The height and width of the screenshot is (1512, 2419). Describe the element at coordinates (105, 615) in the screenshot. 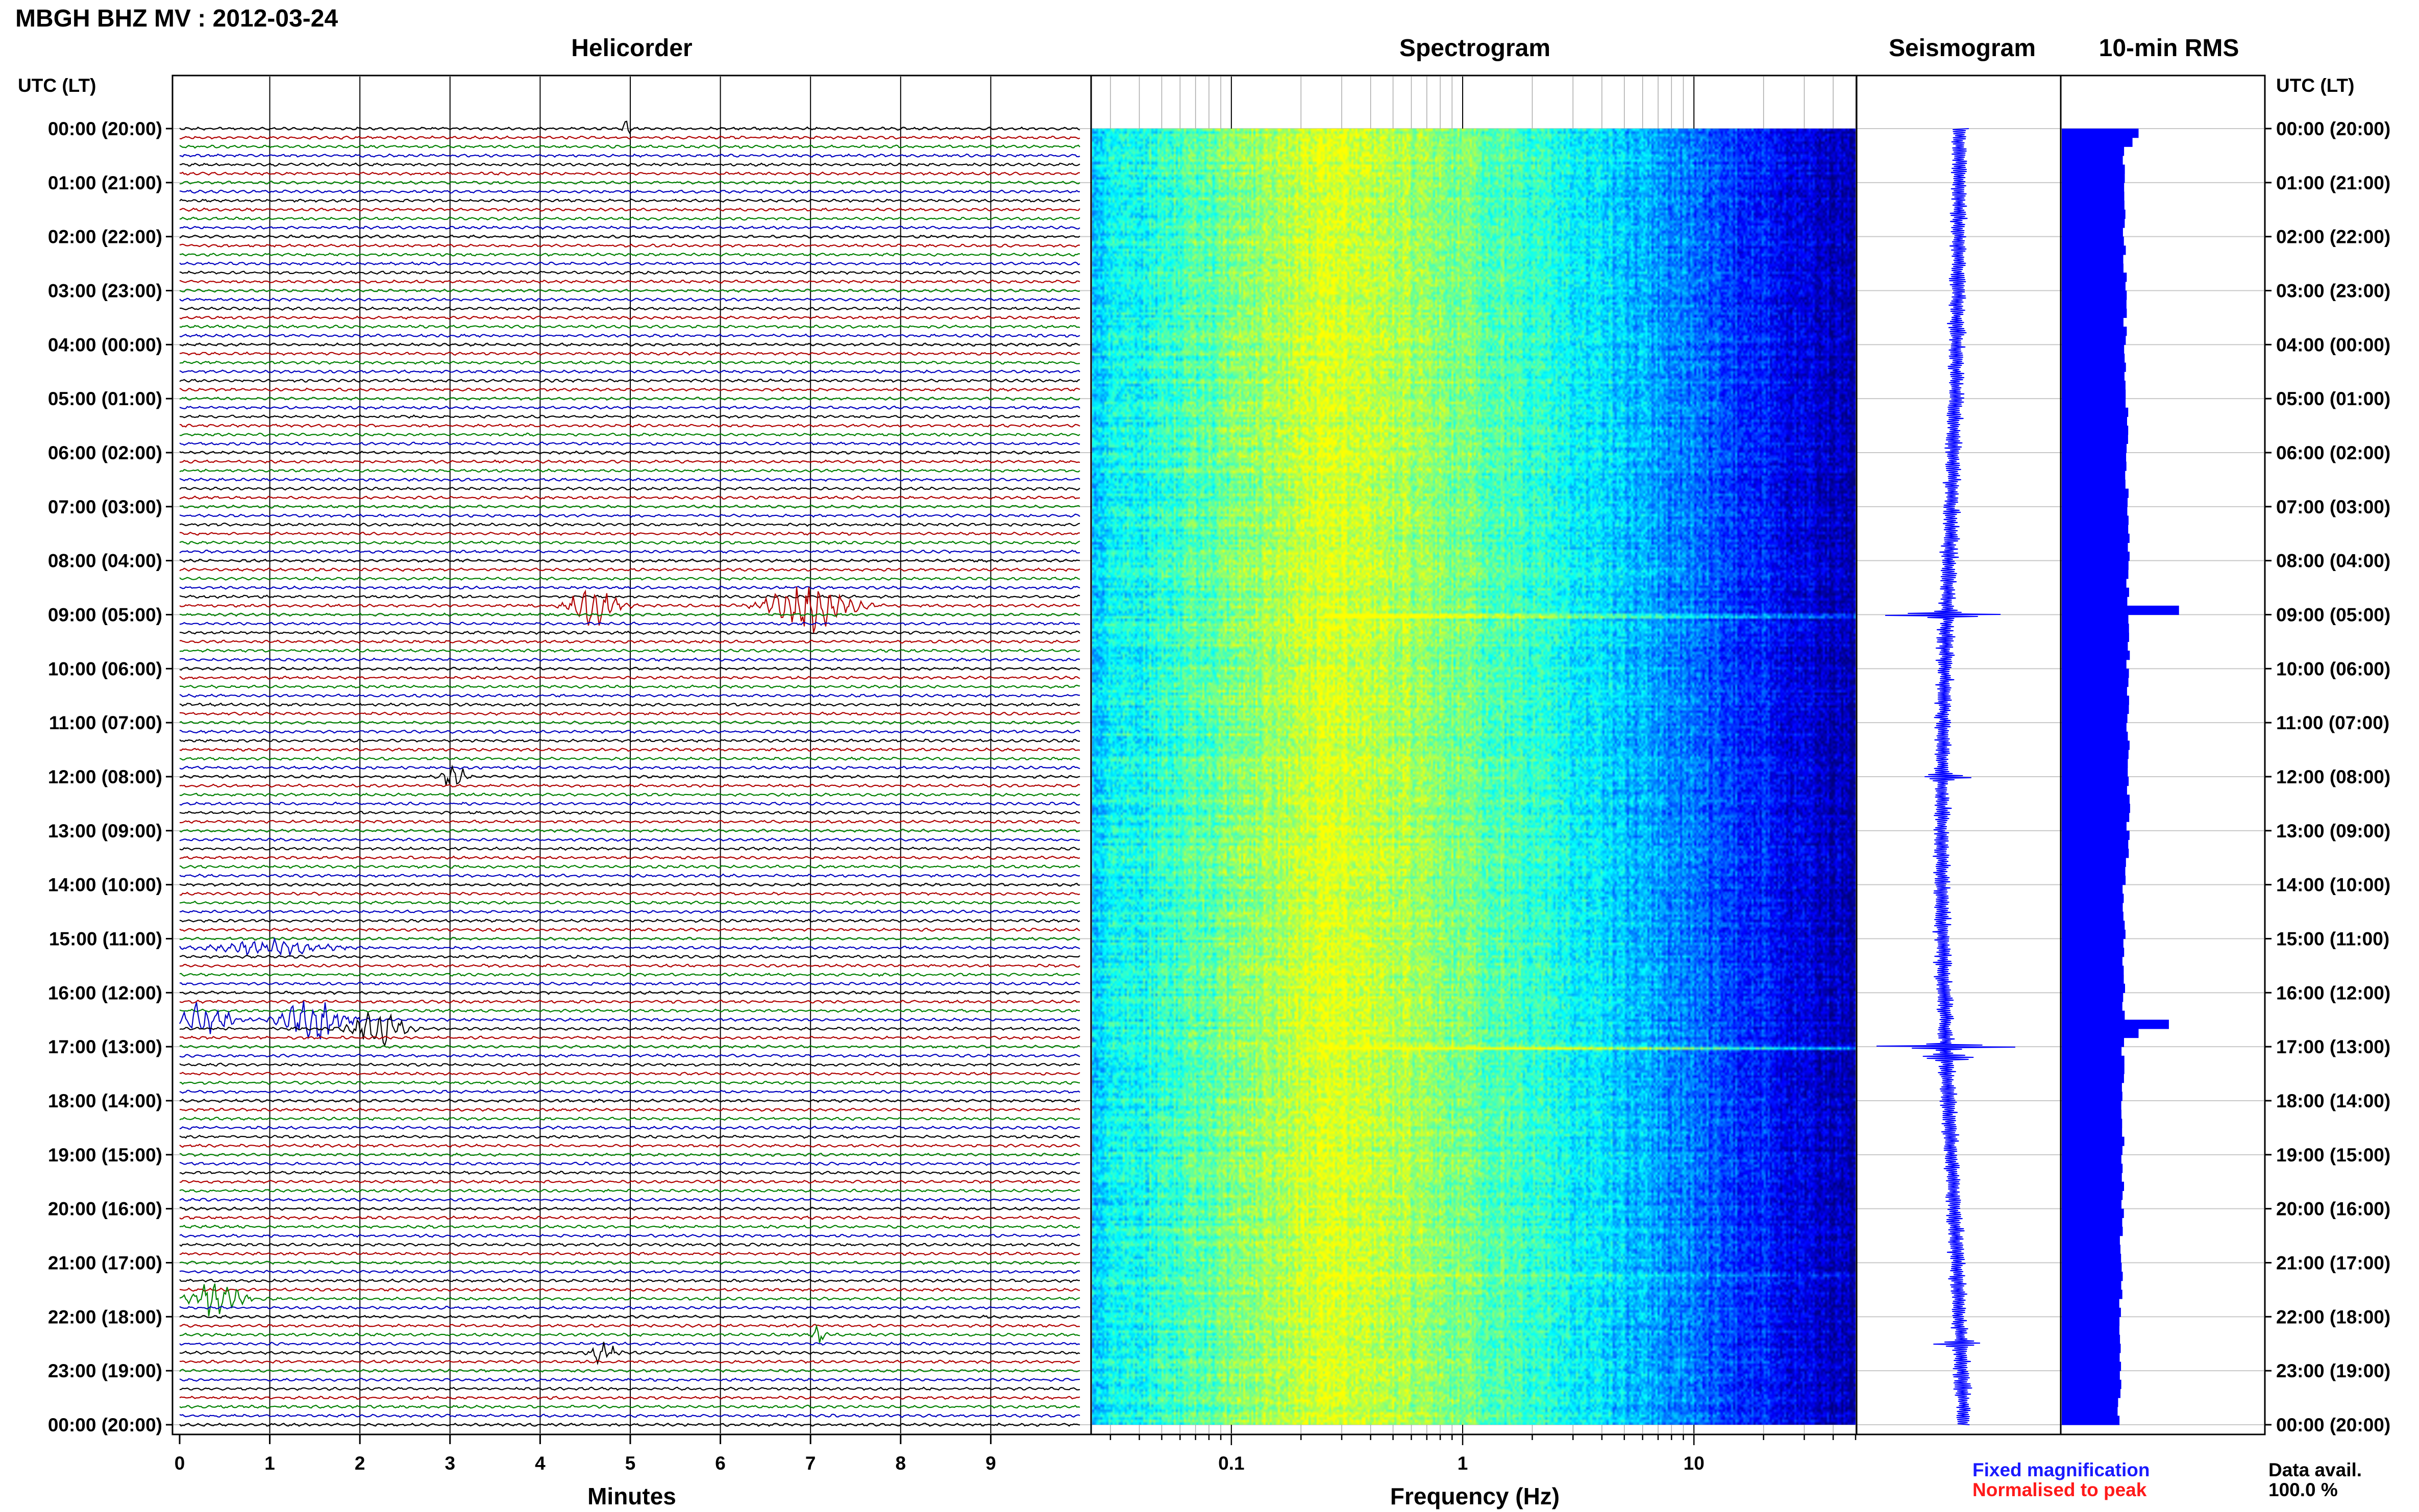

I see `time-label-left: 09:00 (05:00)` at that location.